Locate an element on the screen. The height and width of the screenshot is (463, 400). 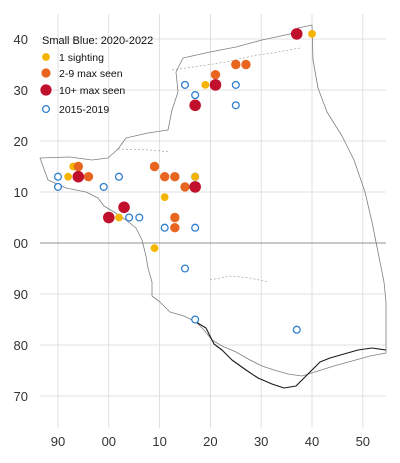
legend-marker-many is located at coordinates (46, 90).